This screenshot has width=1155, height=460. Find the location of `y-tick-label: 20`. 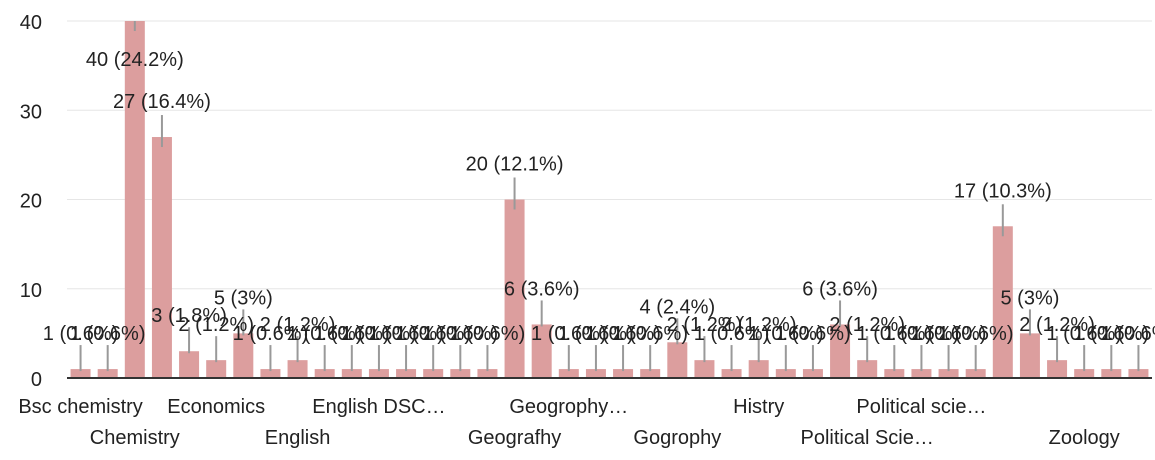

y-tick-label: 20 is located at coordinates (31, 202).